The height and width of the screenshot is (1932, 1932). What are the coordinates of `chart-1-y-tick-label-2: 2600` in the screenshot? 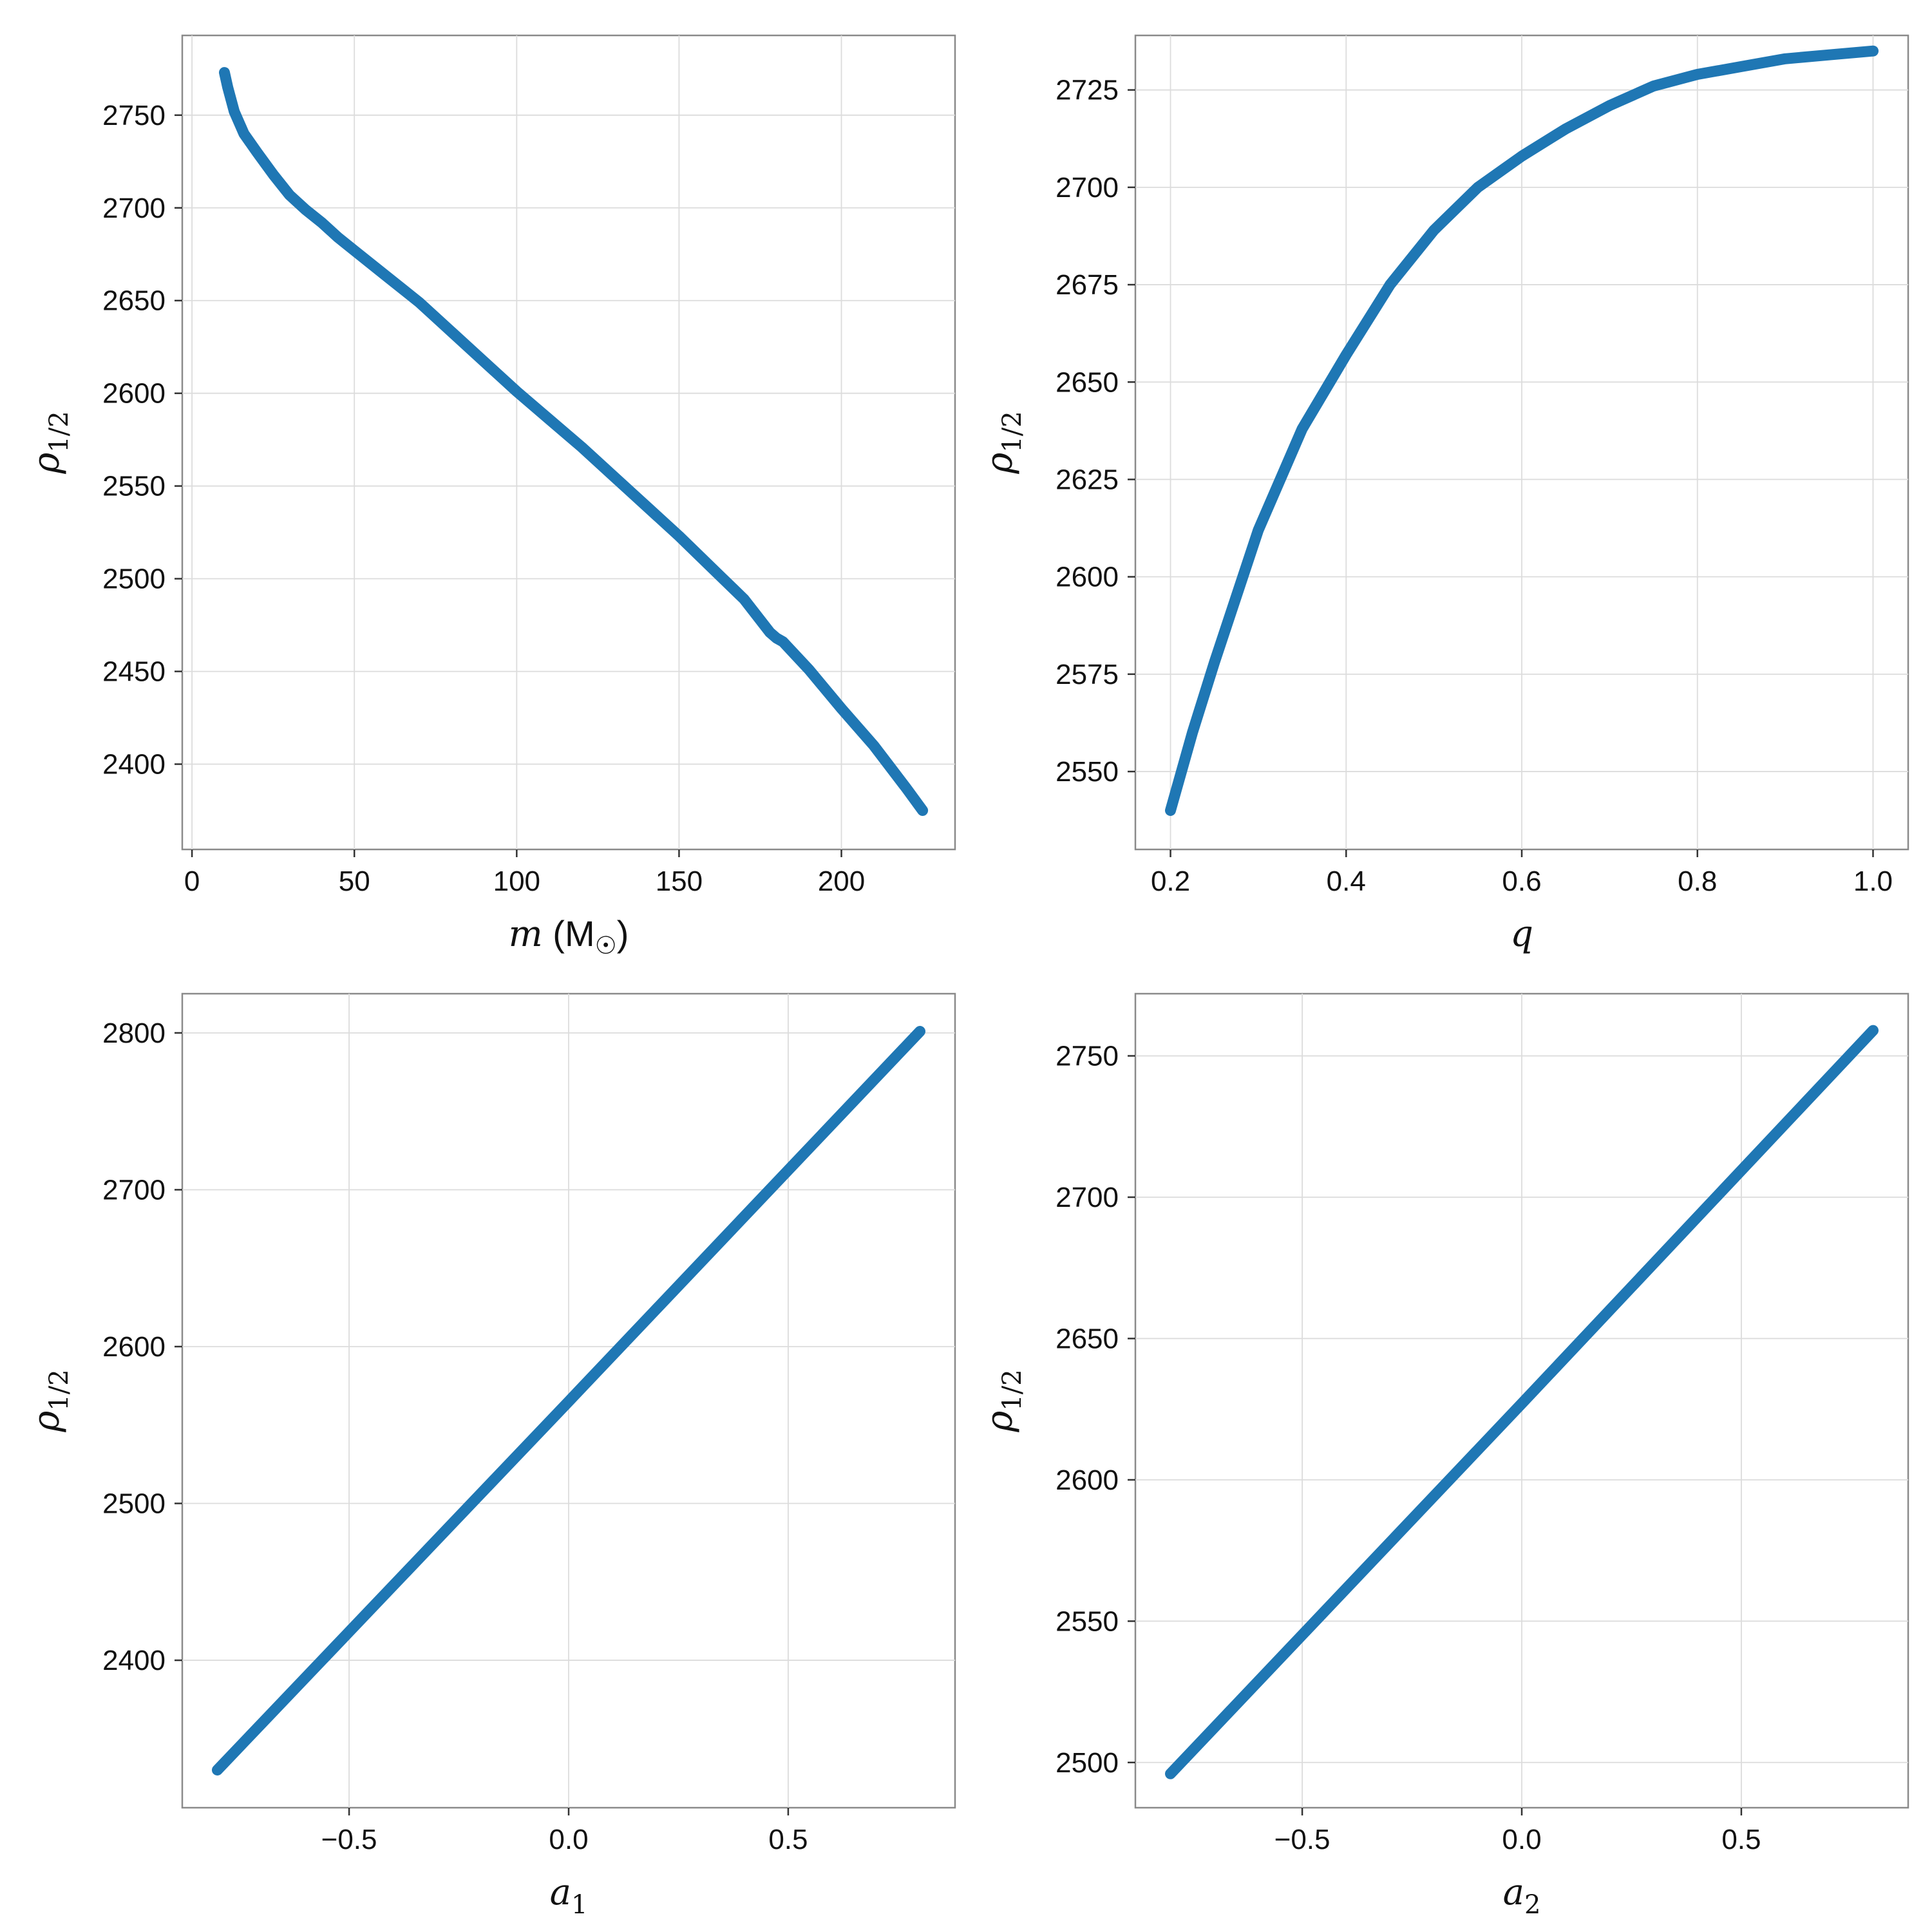 It's located at (1087, 577).